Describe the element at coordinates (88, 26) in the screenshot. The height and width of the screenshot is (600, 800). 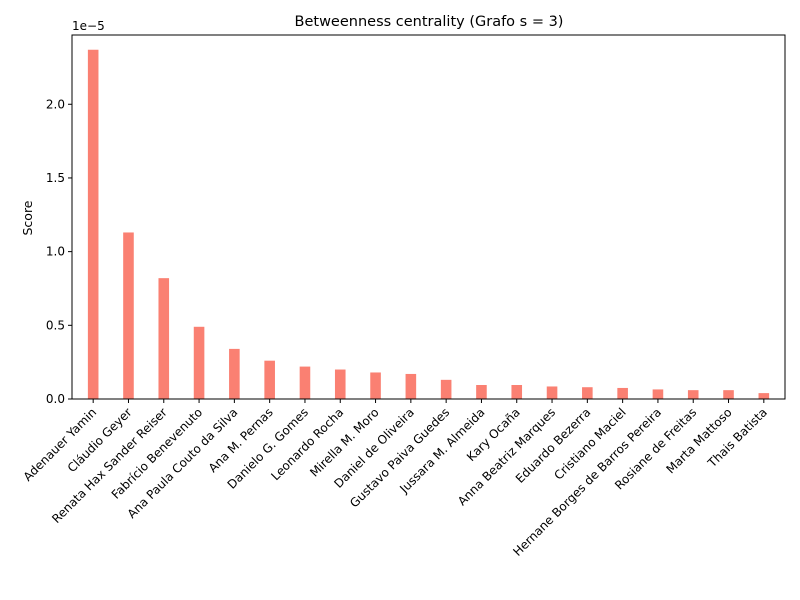
I see `y-scale-offset-label: 1e−5` at that location.